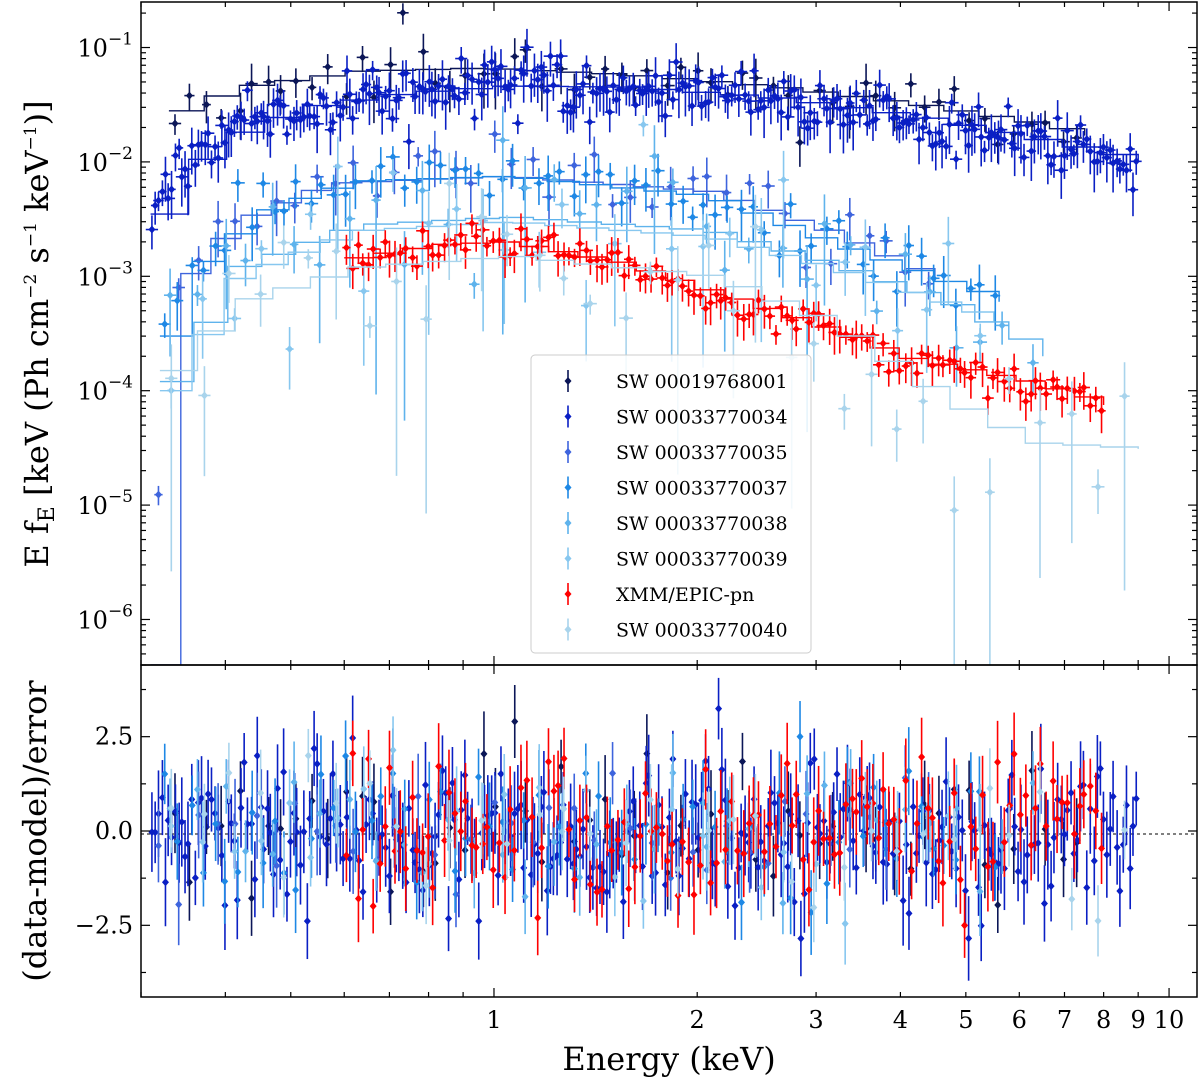  I want to click on x-tick-label: 4, so click(900, 1020).